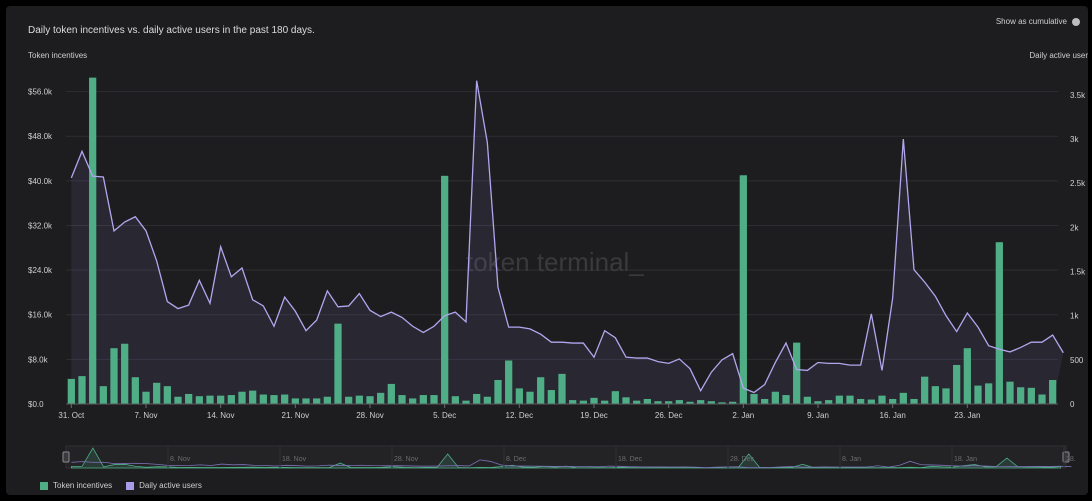 This screenshot has width=1092, height=501. What do you see at coordinates (40, 92) in the screenshot?
I see `y-left-tick-label: $56.0k` at bounding box center [40, 92].